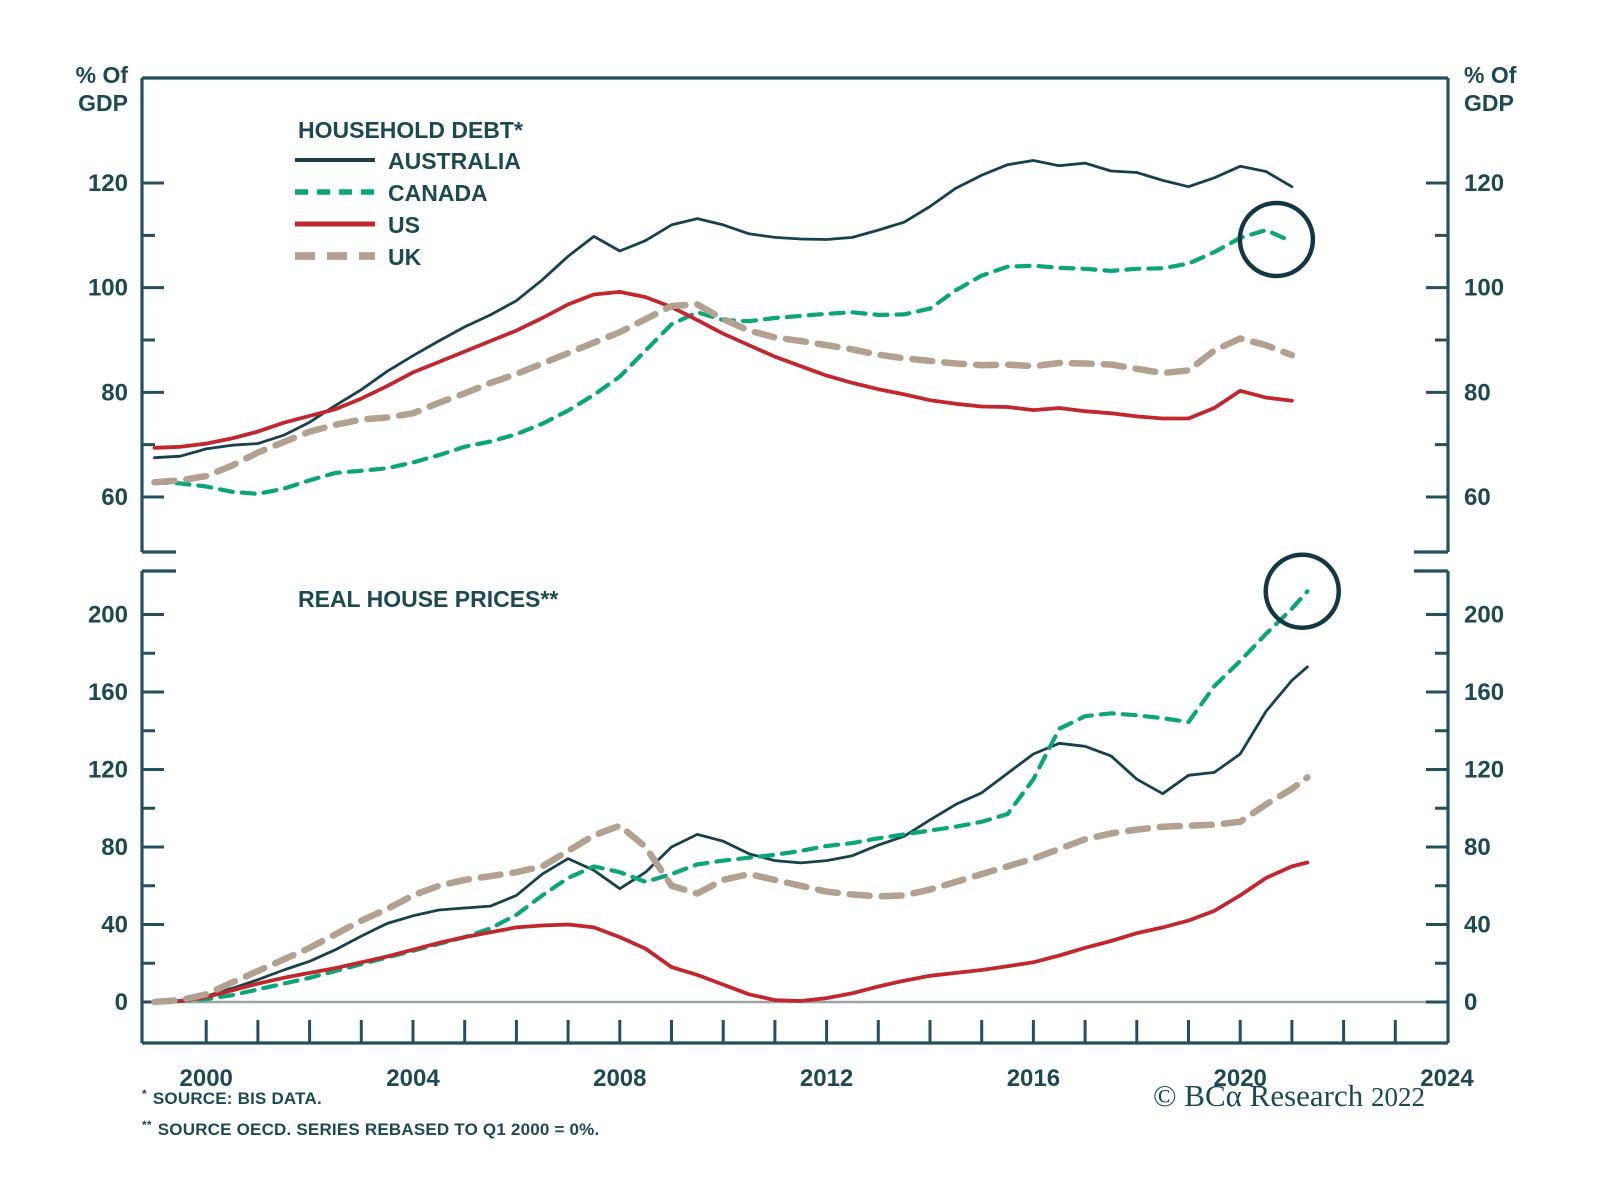 Image resolution: width=1600 pixels, height=1193 pixels. Describe the element at coordinates (1484, 692) in the screenshot. I see `y-tick-label-right: 160` at that location.